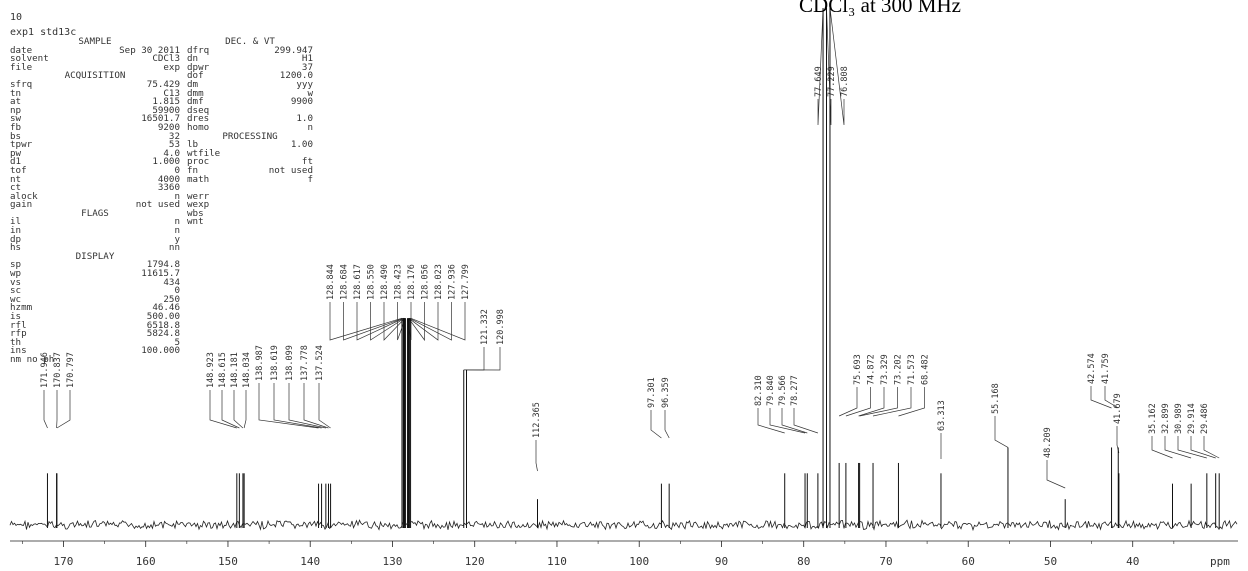 The height and width of the screenshot is (571, 1248). What do you see at coordinates (95, 342) in the screenshot?
I see `param-row: th 5` at bounding box center [95, 342].